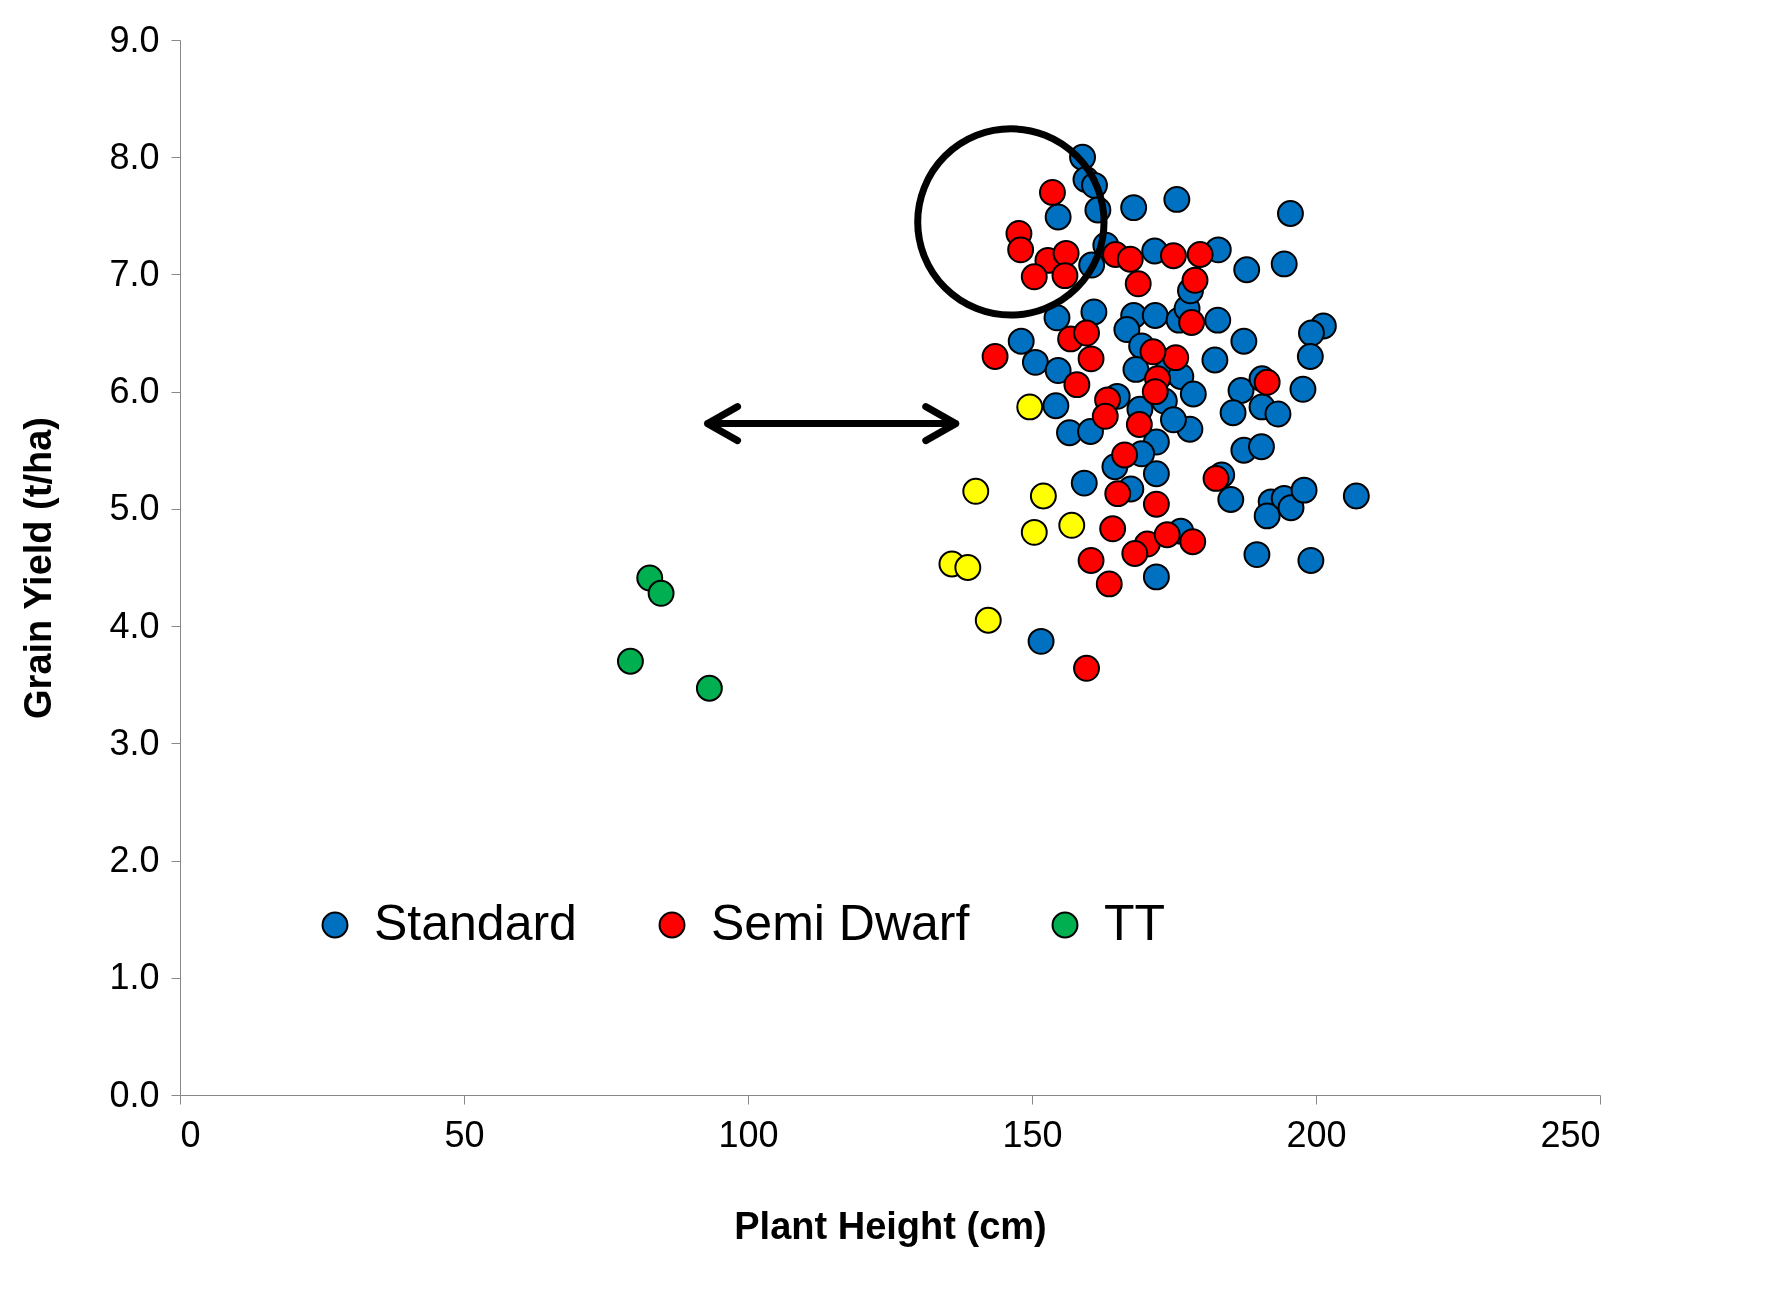  What do you see at coordinates (134, 742) in the screenshot?
I see `y-tick-label: 3.0` at bounding box center [134, 742].